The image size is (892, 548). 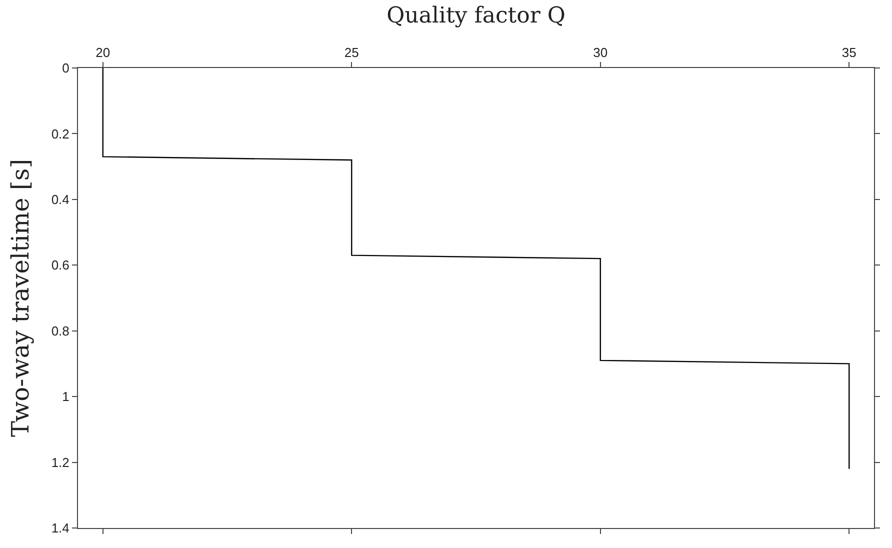 I want to click on y-tick-label: 0, so click(x=66, y=68).